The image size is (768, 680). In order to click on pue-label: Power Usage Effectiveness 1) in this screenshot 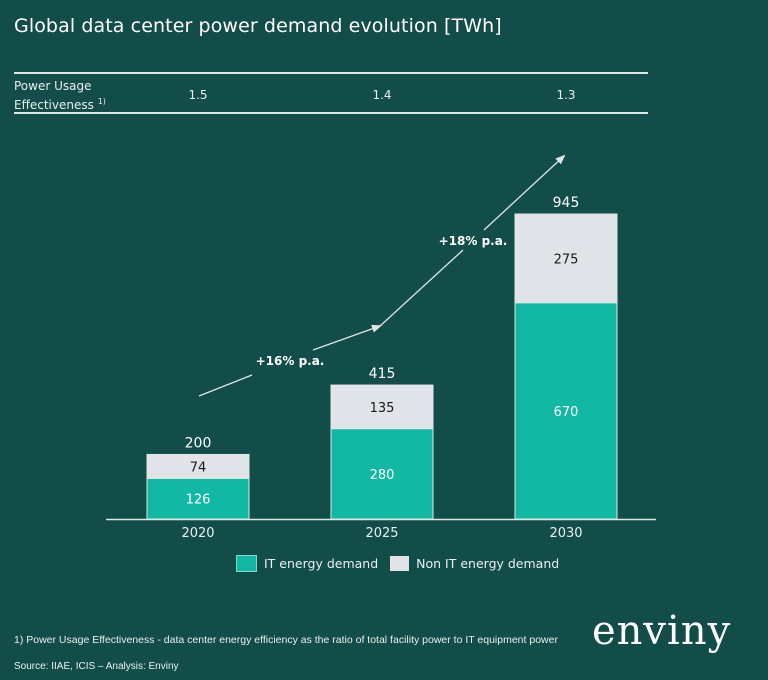, I will do `click(60, 95)`.